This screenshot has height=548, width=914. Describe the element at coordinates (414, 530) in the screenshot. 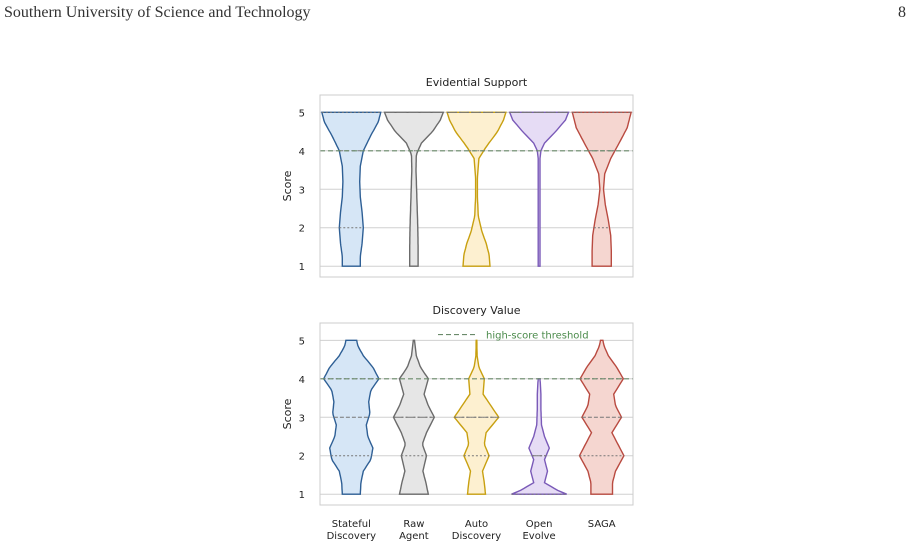

I see `x-tick-label: Raw Agent` at that location.